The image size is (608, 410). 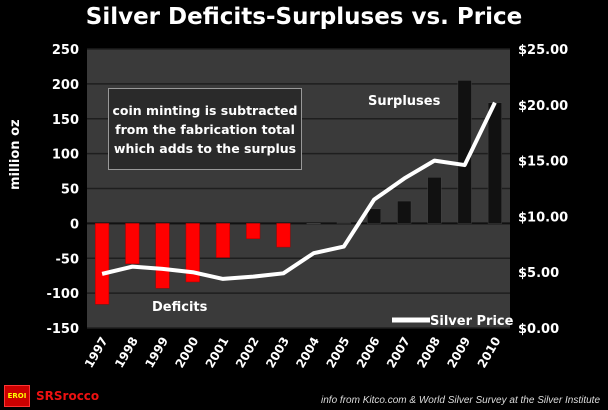 What do you see at coordinates (205, 110) in the screenshot?
I see `note-line: coin minting is subtracted` at bounding box center [205, 110].